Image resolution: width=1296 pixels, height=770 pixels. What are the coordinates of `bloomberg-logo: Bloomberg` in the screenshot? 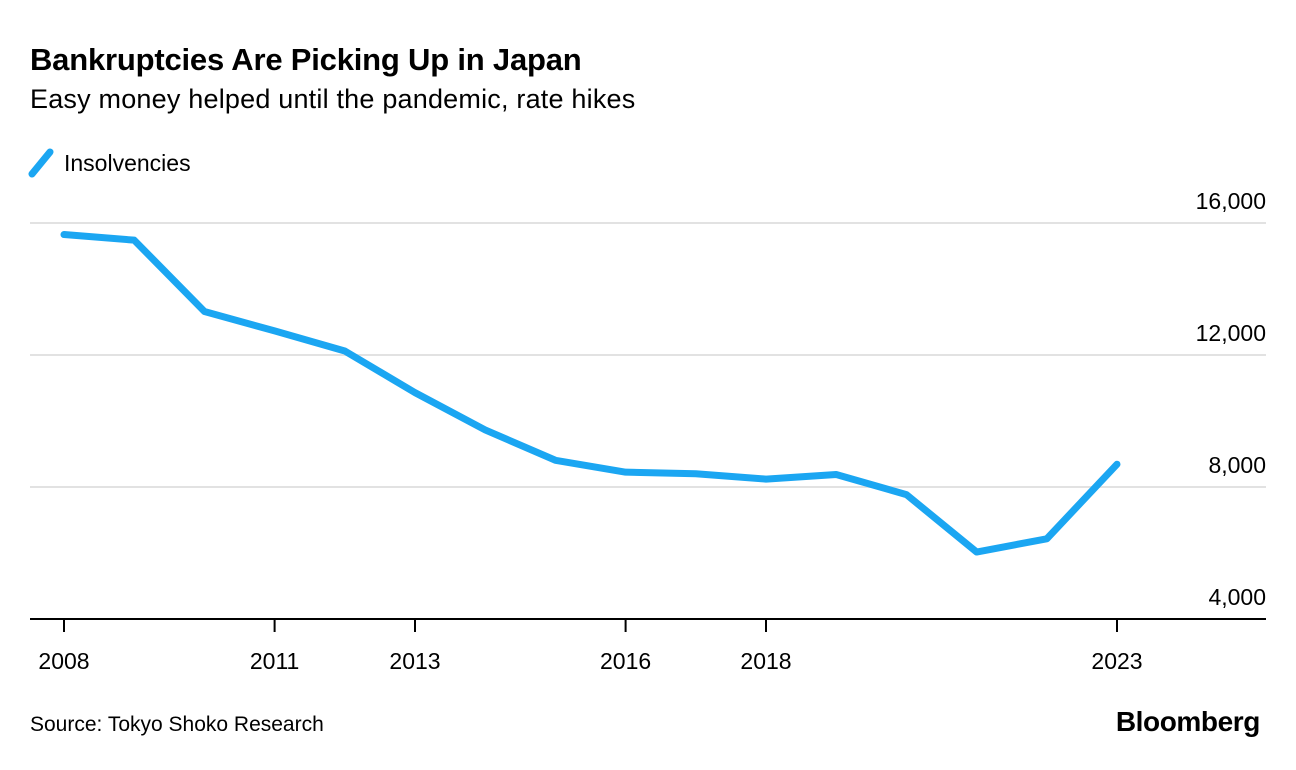 It's located at (1188, 721).